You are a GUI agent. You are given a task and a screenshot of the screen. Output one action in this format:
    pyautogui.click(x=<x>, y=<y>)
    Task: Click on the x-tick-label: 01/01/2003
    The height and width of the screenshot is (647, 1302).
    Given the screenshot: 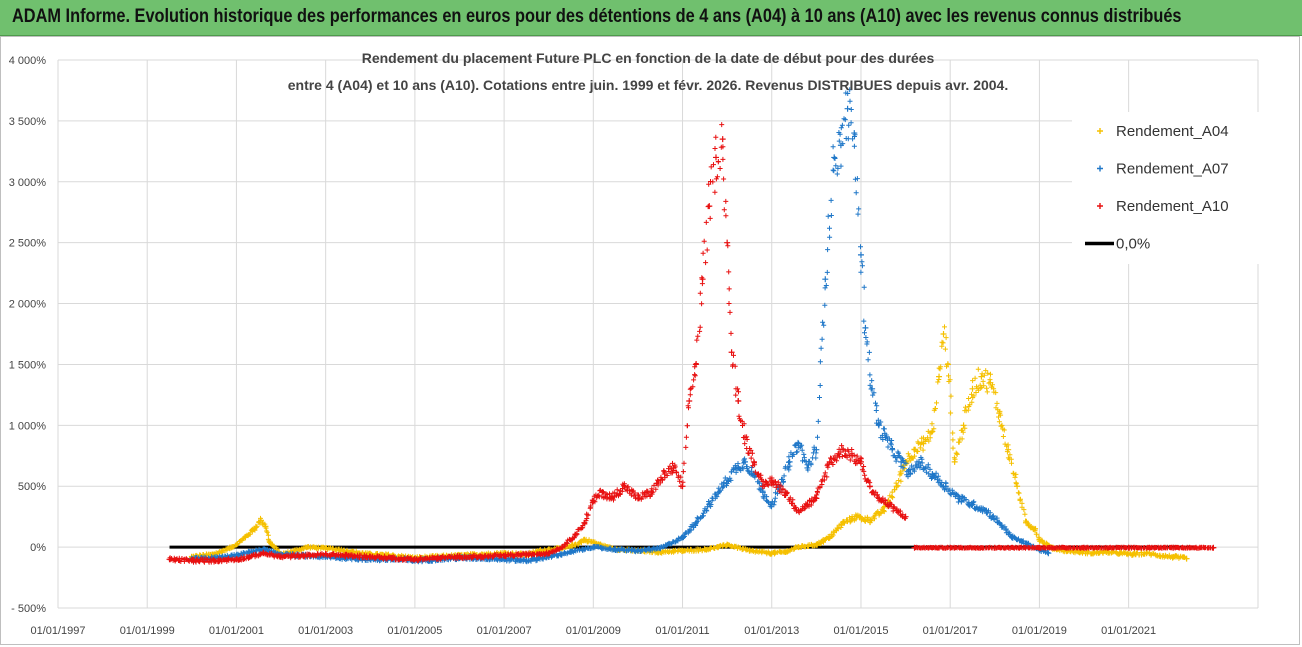 What is the action you would take?
    pyautogui.click(x=325, y=631)
    